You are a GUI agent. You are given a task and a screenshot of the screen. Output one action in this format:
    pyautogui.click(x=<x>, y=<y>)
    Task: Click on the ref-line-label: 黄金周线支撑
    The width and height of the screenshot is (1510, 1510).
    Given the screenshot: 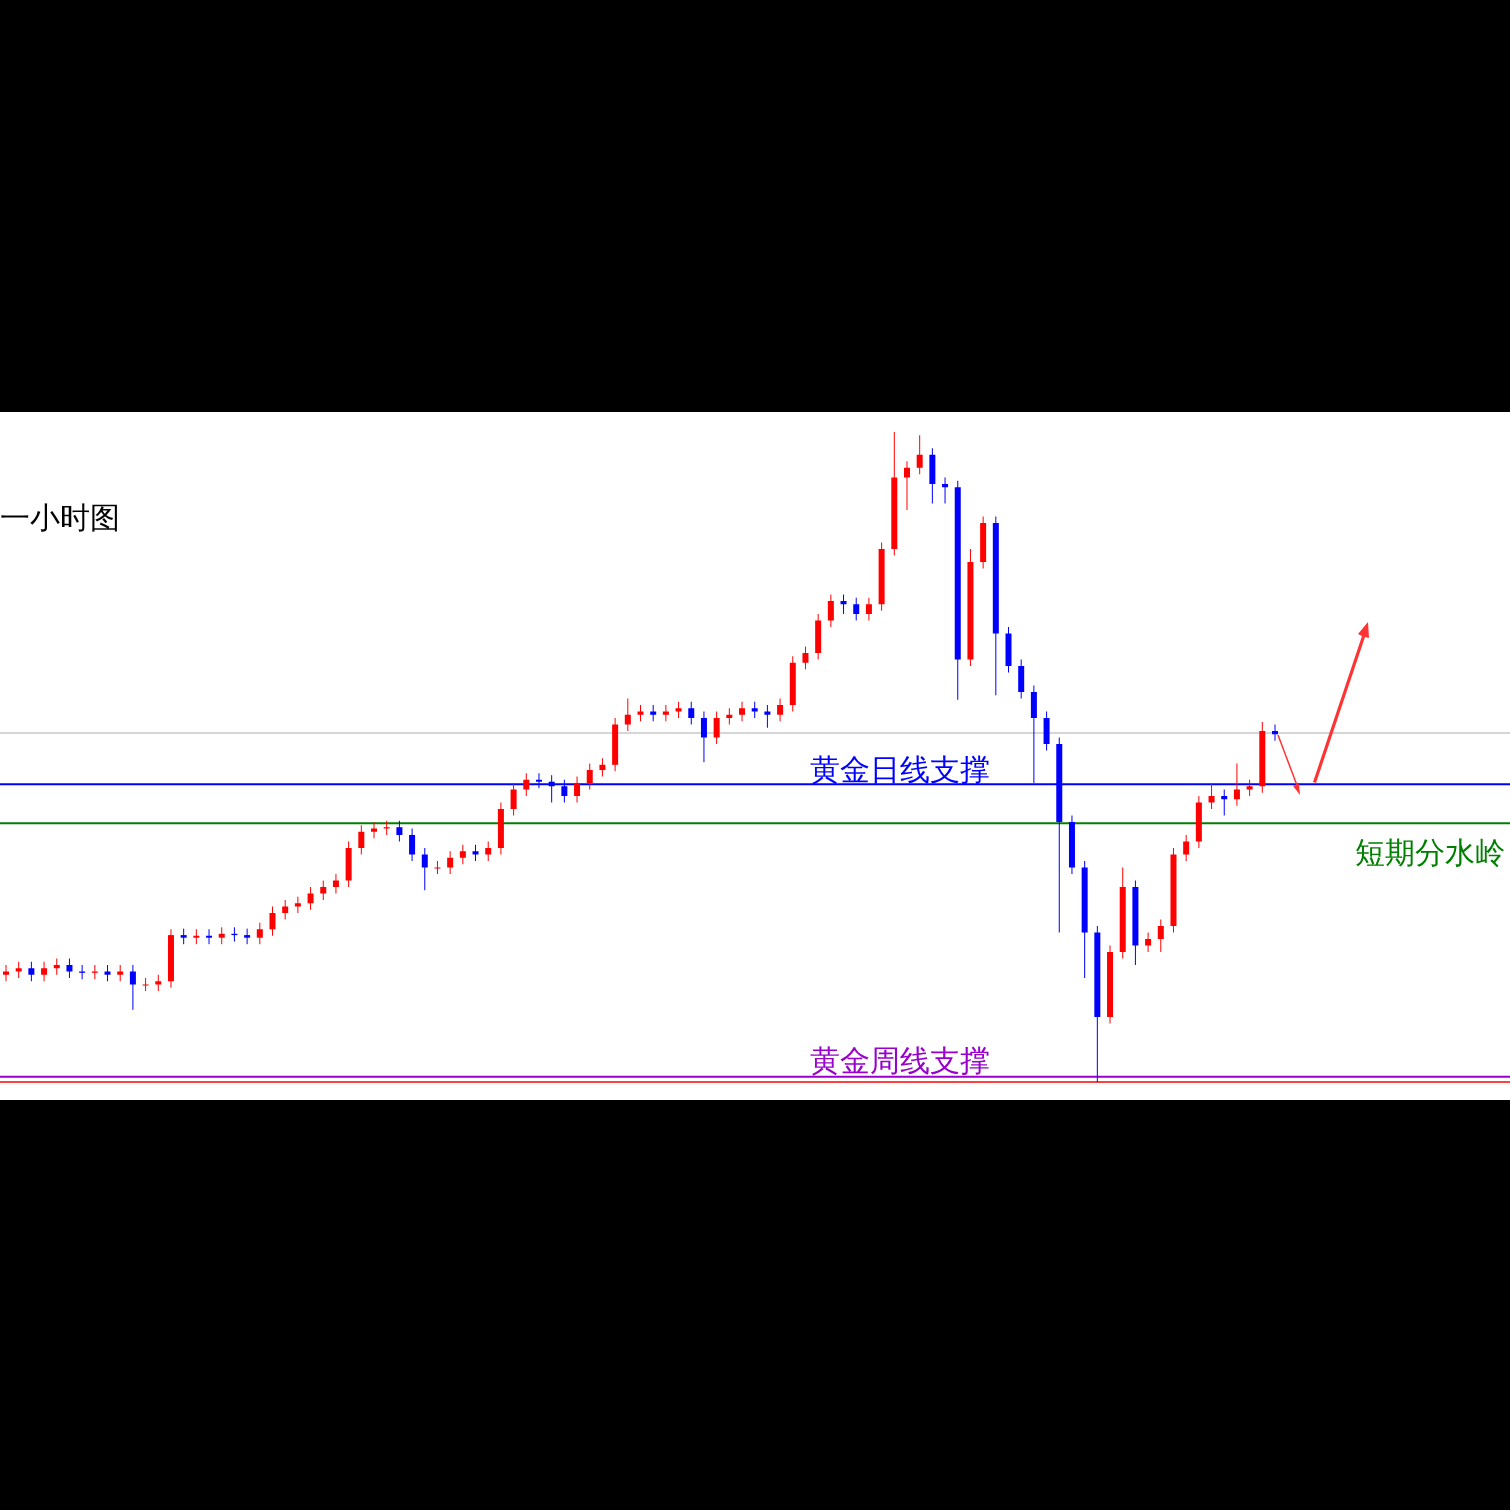 What is the action you would take?
    pyautogui.click(x=900, y=1060)
    